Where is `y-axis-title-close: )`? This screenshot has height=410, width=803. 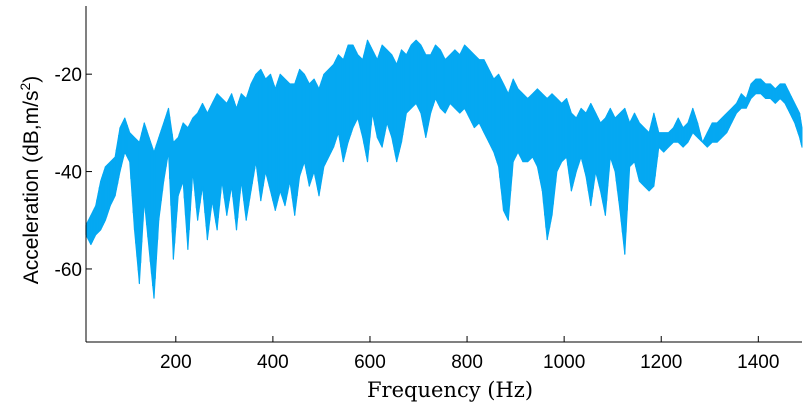
y-axis-title-close: ) is located at coordinates (31, 79).